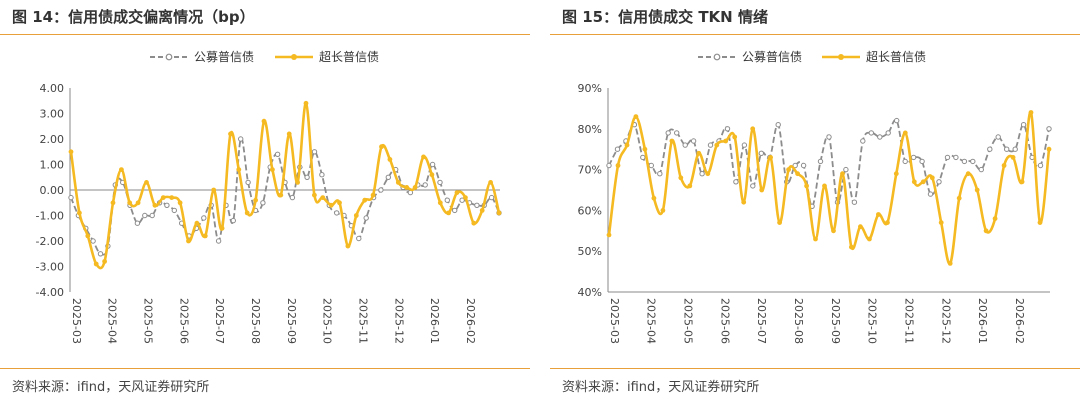 The height and width of the screenshot is (401, 1080). I want to click on y-axis: 90% 80% 70% 60% 50% 40%, so click(590, 190).